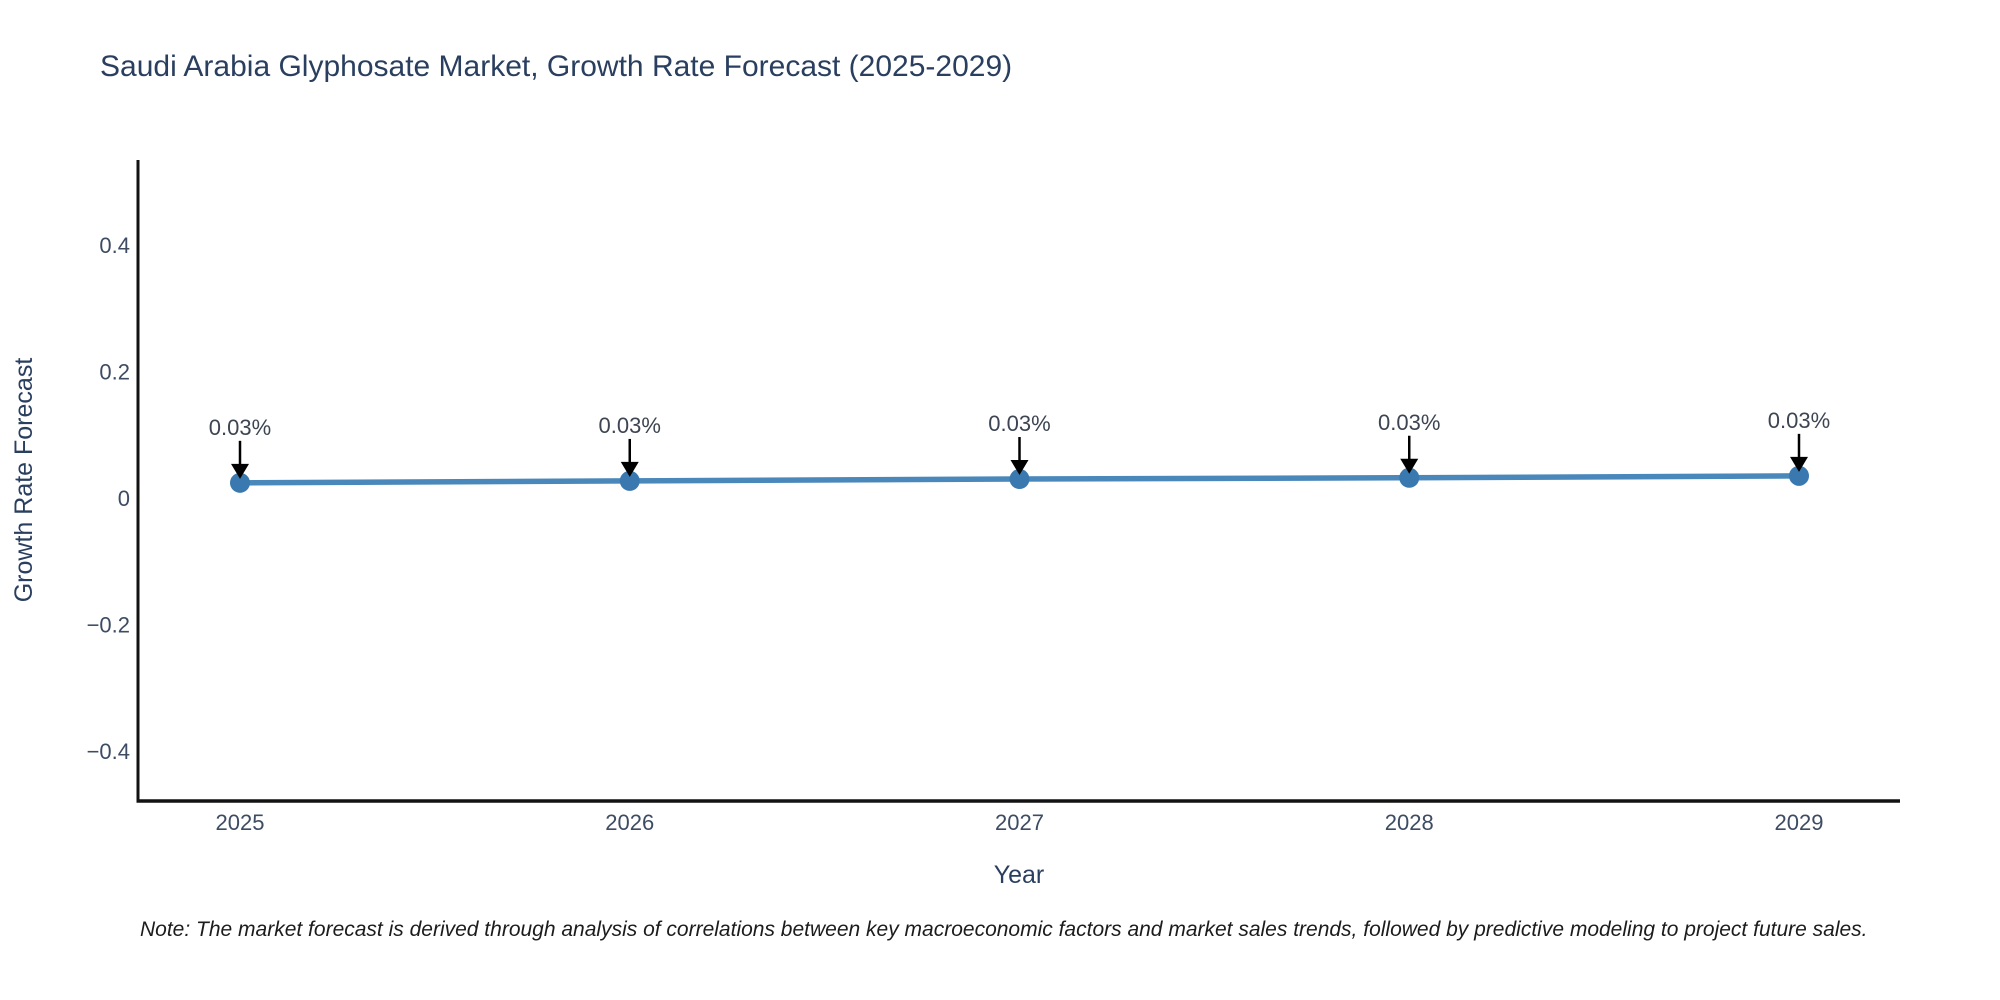 The height and width of the screenshot is (1000, 2000). I want to click on x-tick-label: 2028, so click(1409, 822).